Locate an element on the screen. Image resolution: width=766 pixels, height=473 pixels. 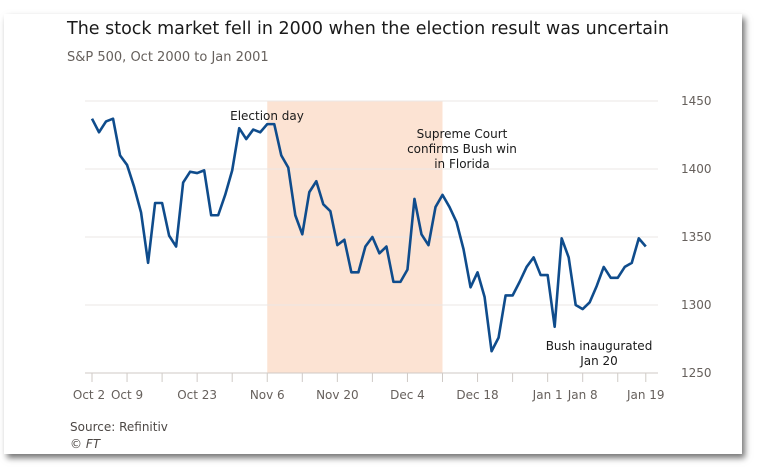
y-tick-label: 1250 is located at coordinates (696, 373).